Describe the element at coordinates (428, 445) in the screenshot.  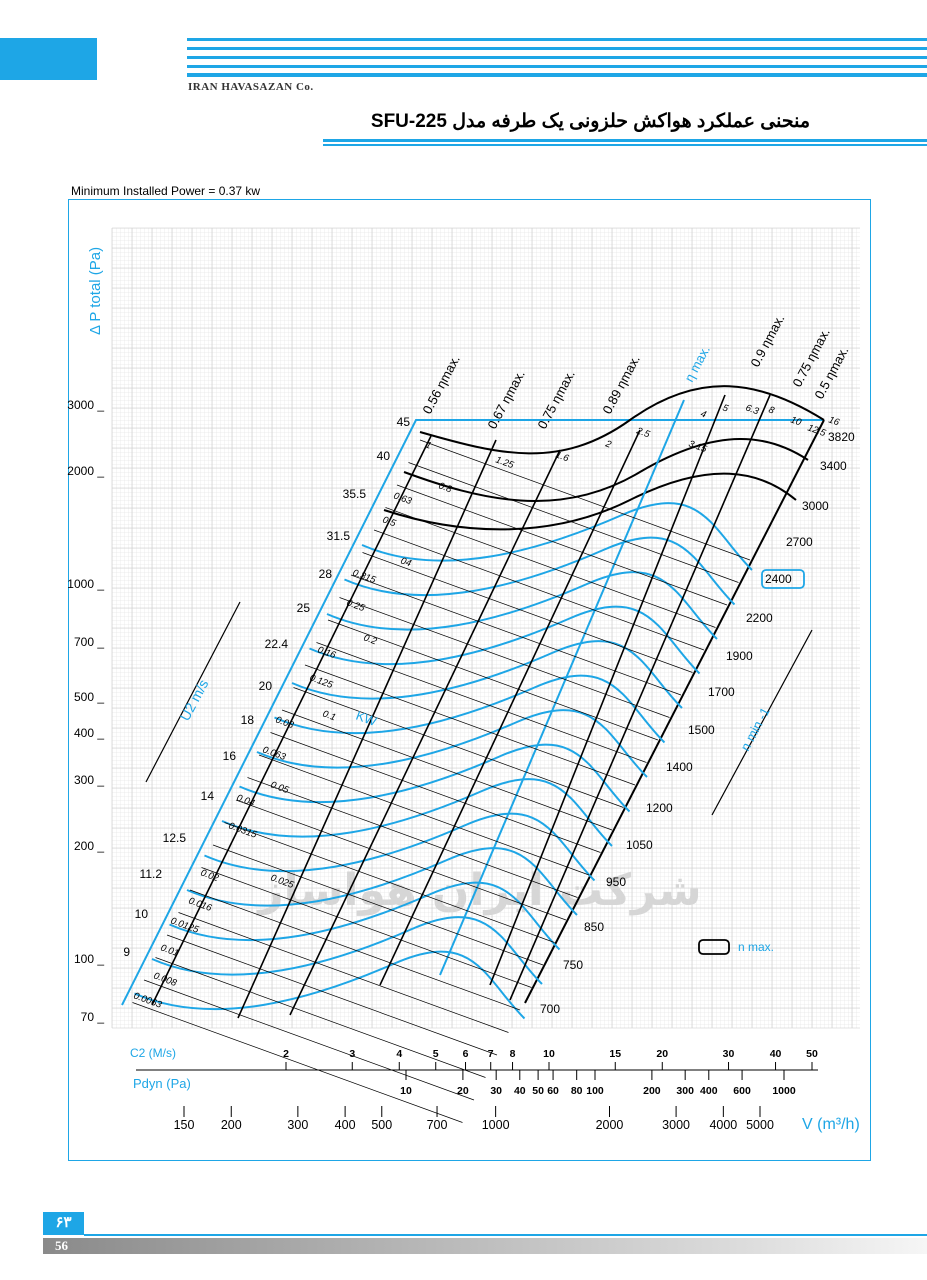
I see `power-label: 1` at that location.